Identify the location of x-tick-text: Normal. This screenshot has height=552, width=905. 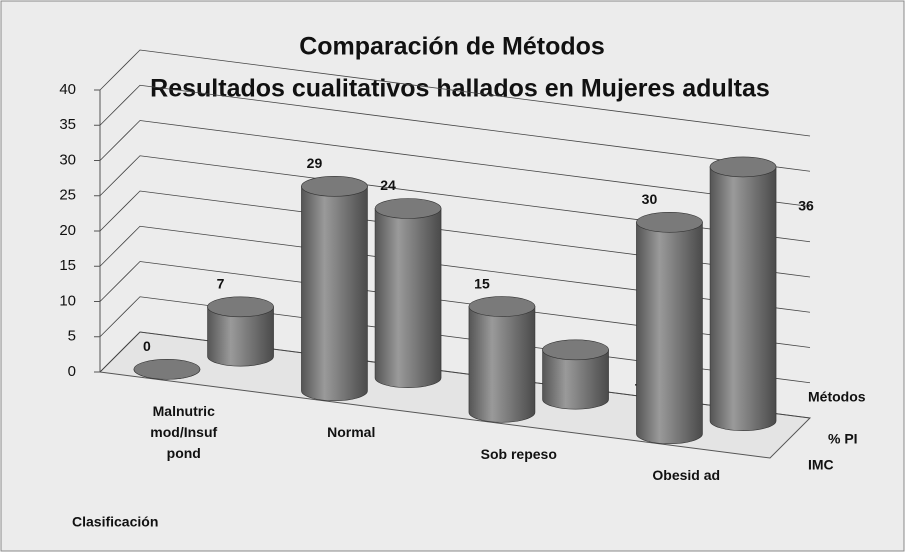
(351, 432).